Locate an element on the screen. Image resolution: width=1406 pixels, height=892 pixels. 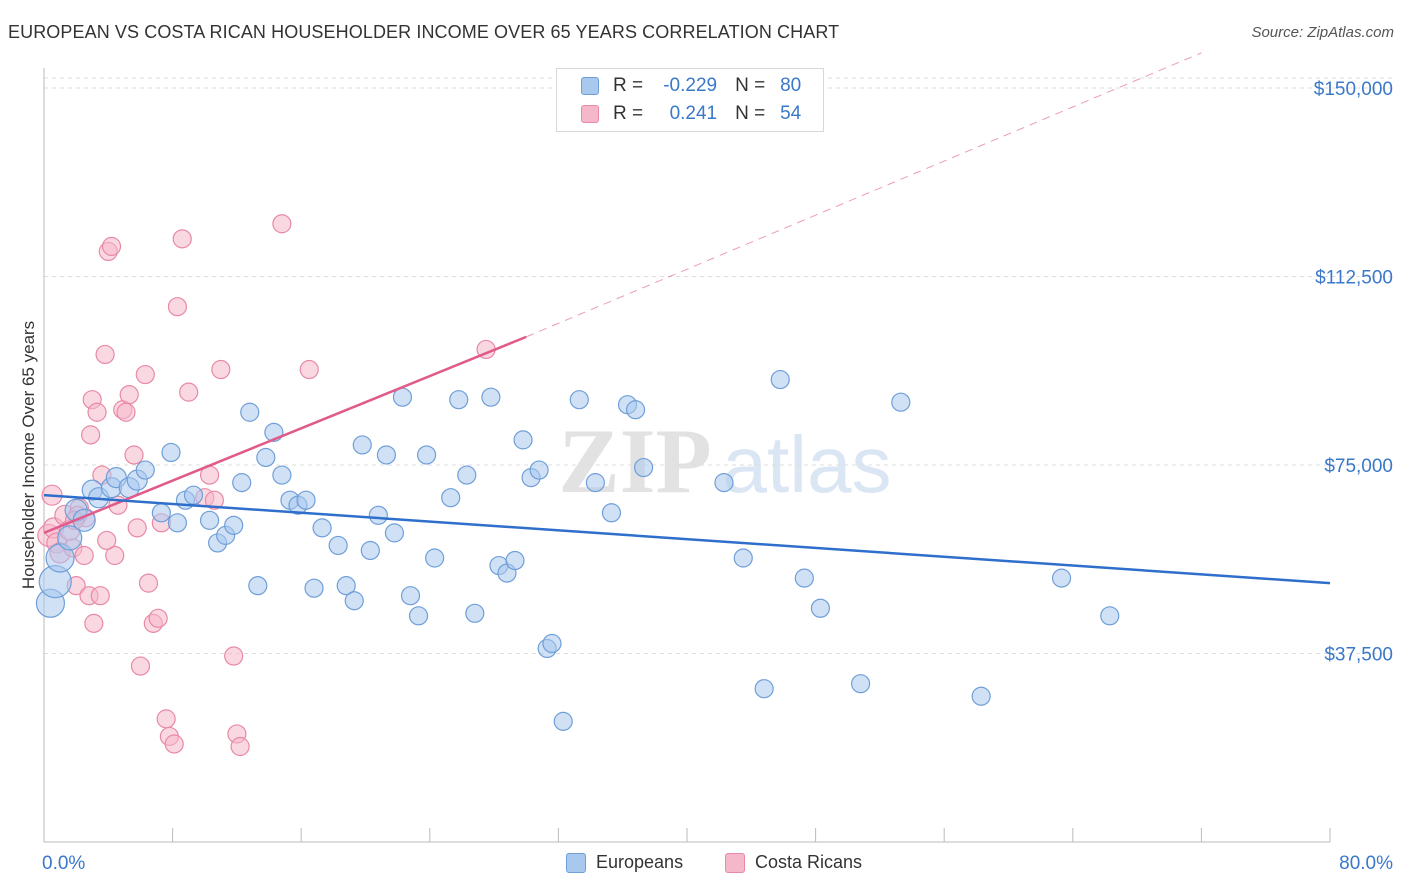
y-tick-label: $75,000 is located at coordinates (1358, 466).